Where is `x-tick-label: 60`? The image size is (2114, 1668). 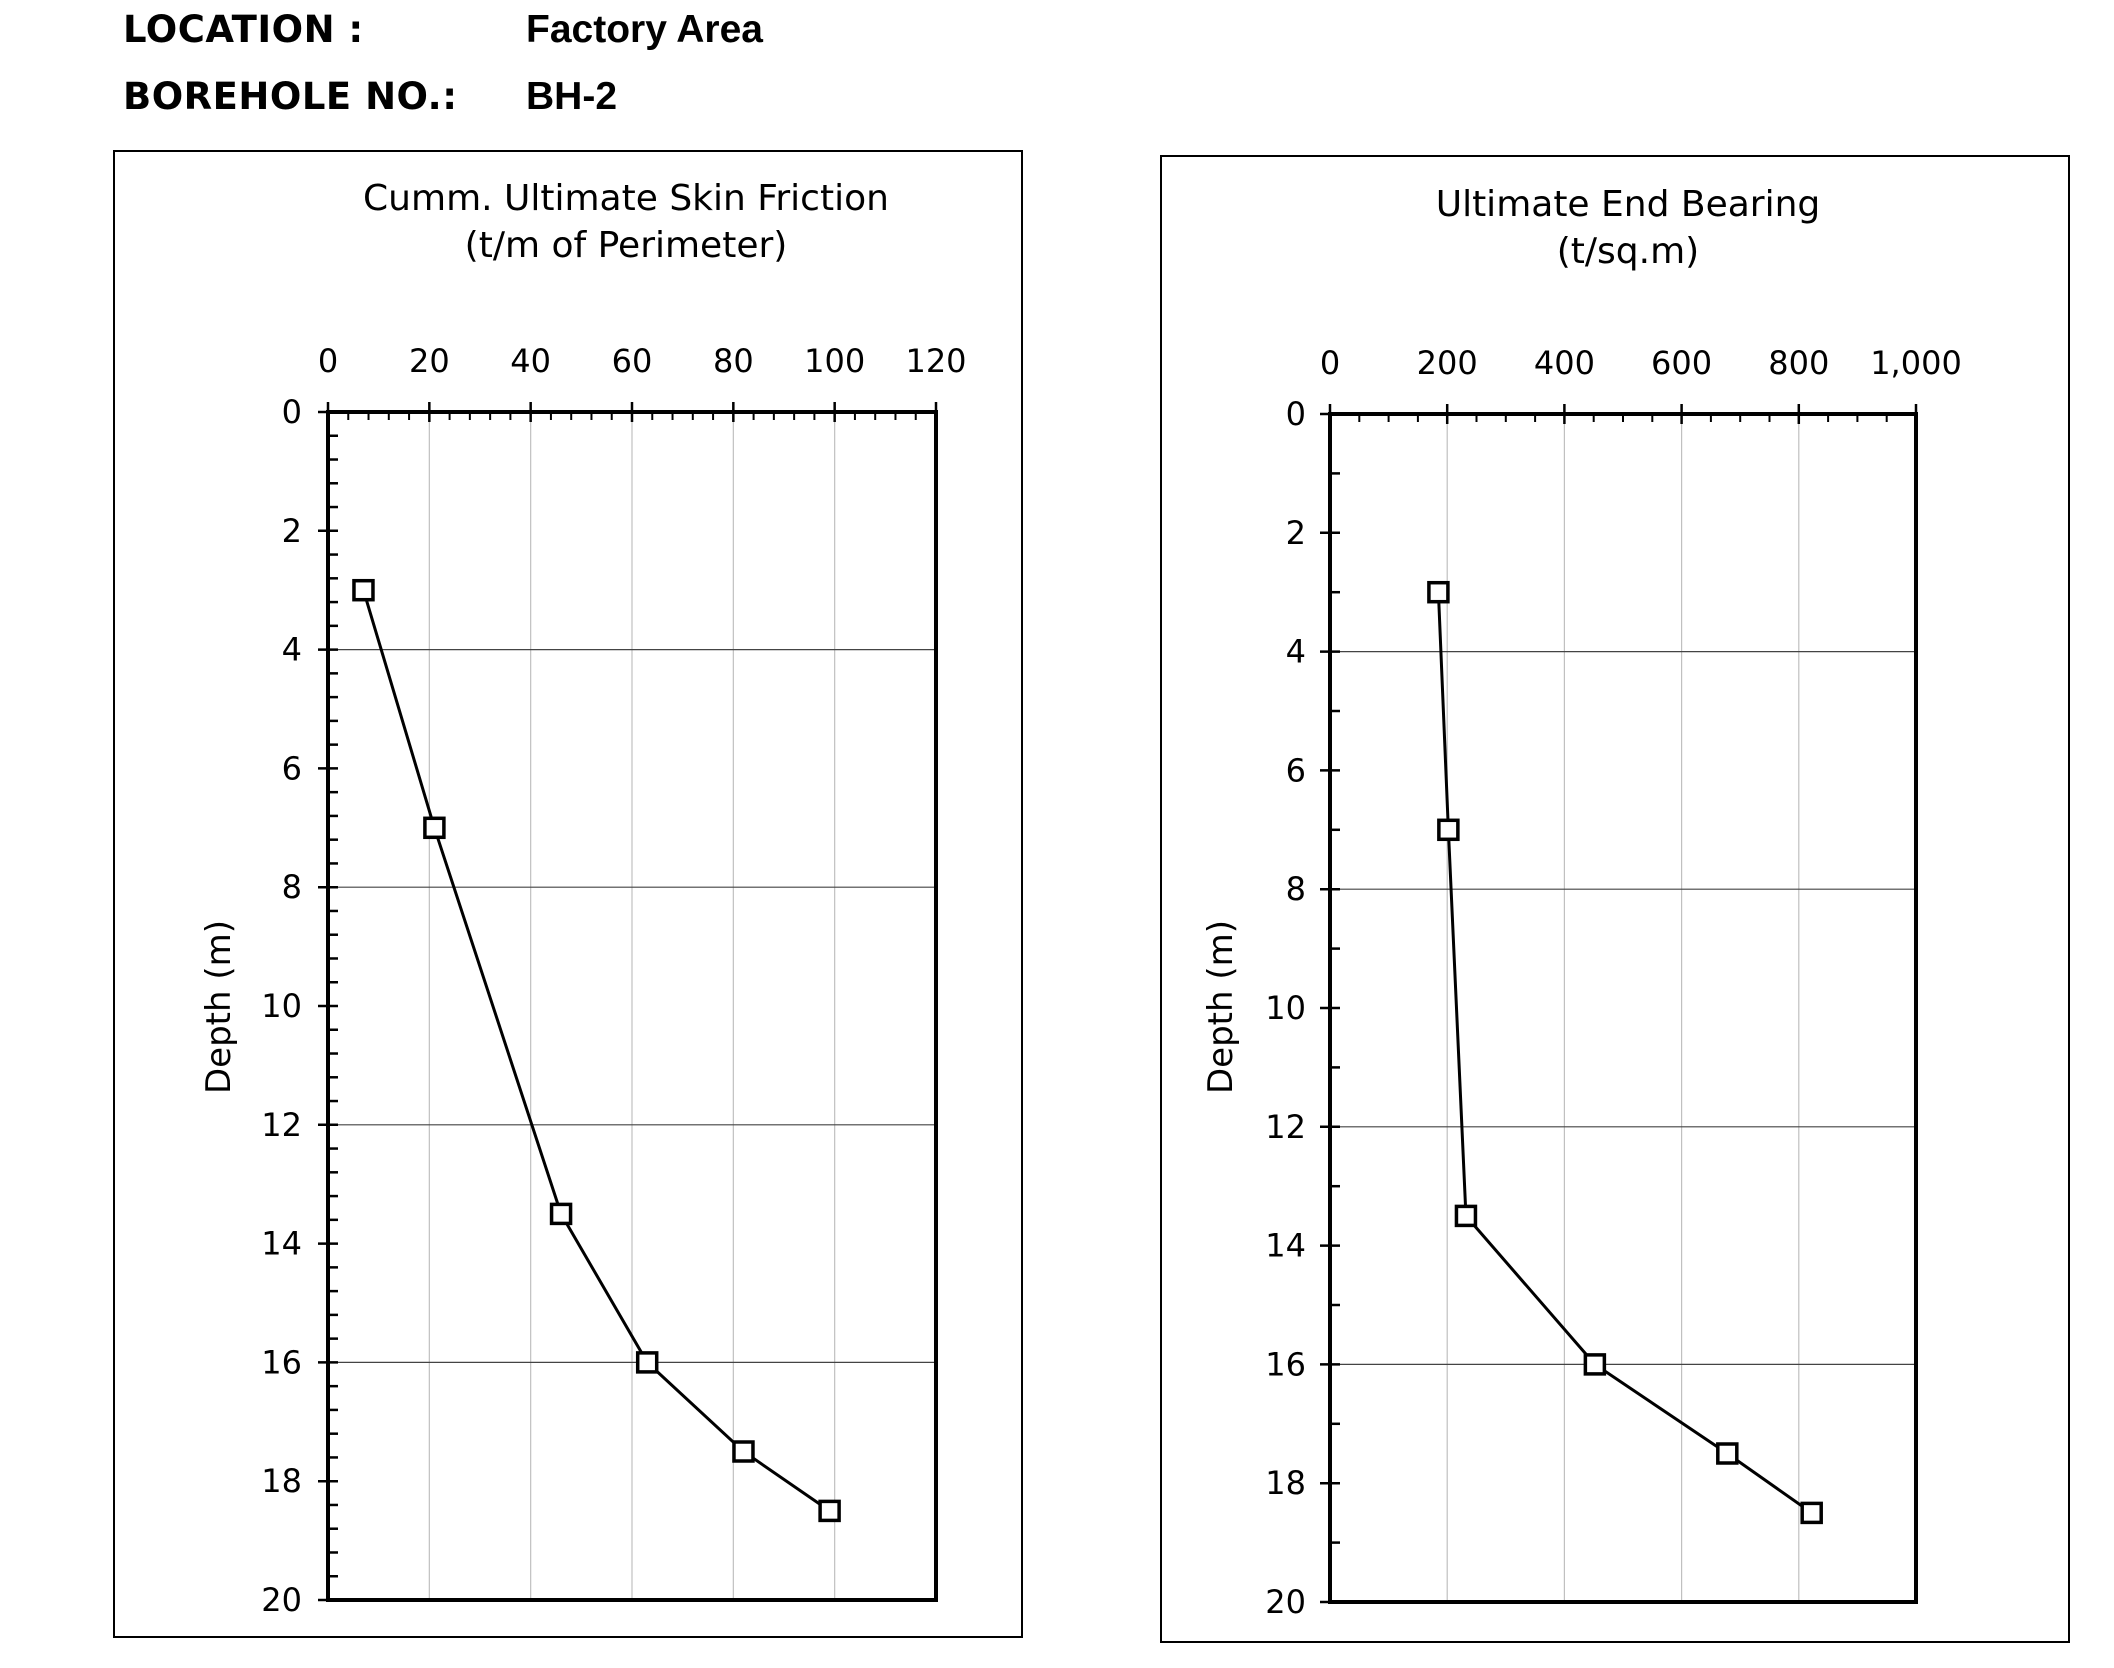
x-tick-label: 60 is located at coordinates (632, 361).